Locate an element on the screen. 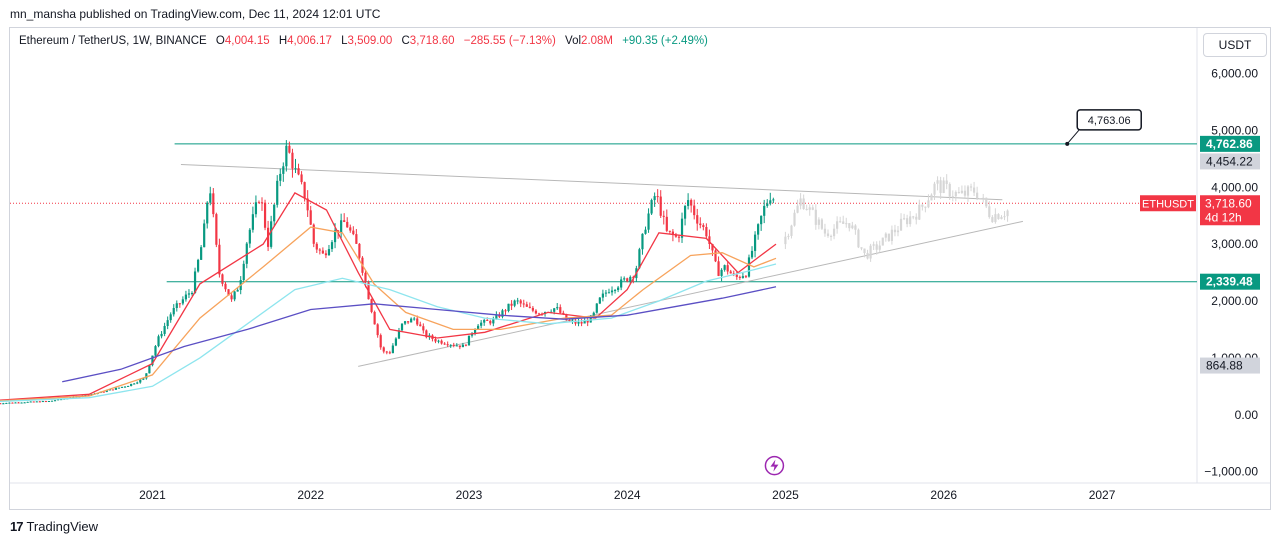 The height and width of the screenshot is (545, 1281). y-tick-label: −1,000.00 is located at coordinates (1231, 472).